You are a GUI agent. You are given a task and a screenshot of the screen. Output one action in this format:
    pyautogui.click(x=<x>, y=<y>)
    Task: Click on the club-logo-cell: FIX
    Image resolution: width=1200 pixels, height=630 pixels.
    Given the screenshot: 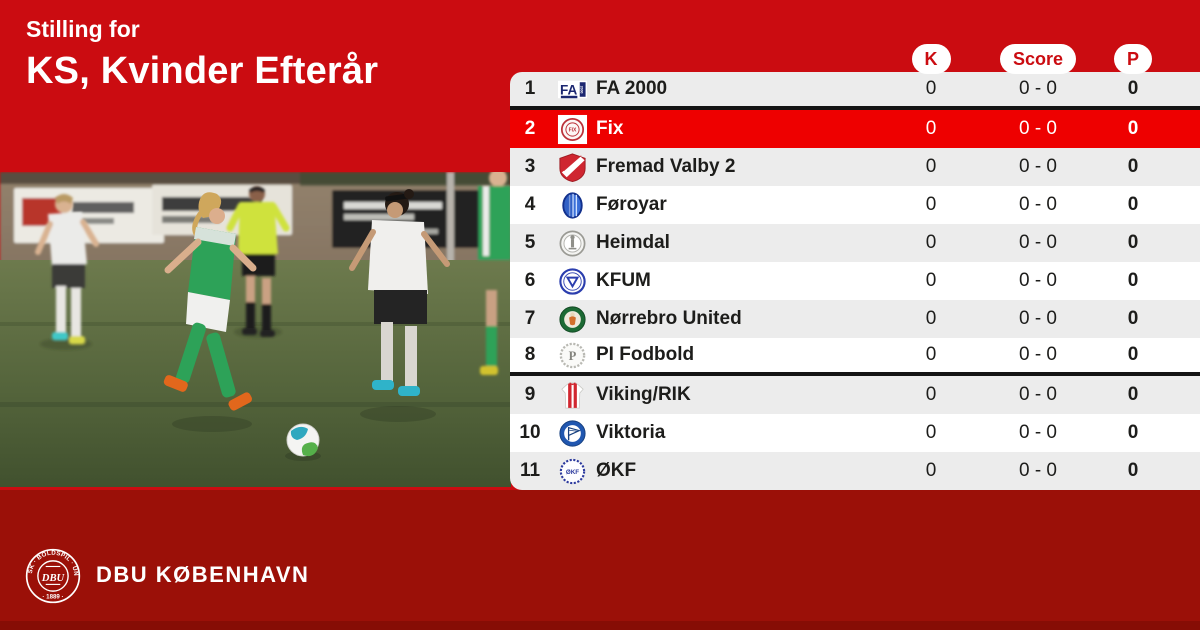 What is the action you would take?
    pyautogui.click(x=572, y=129)
    